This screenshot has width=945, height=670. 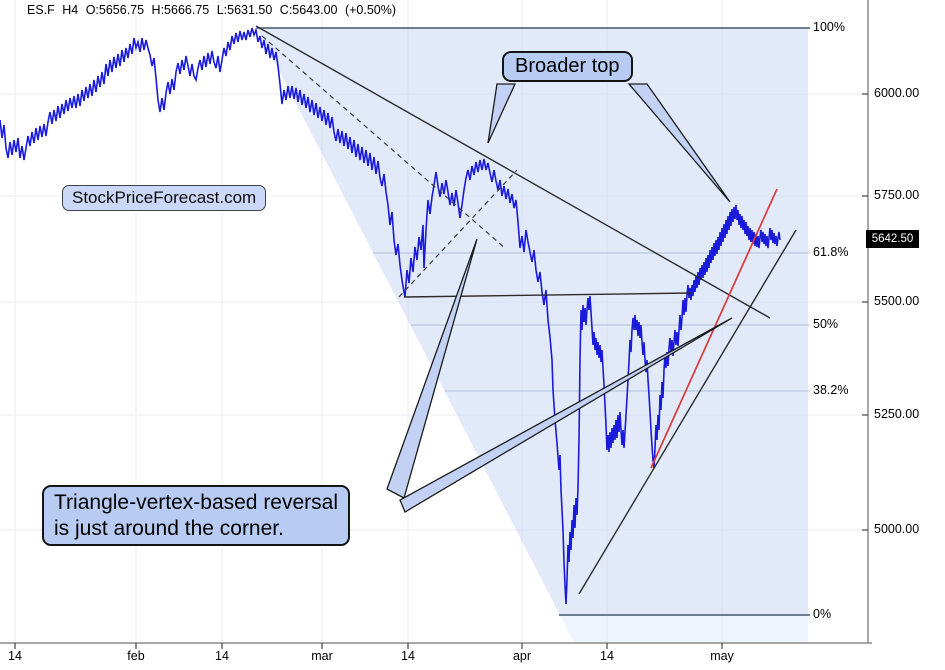 I want to click on trendline-march-horizontal-support, so click(x=547, y=295).